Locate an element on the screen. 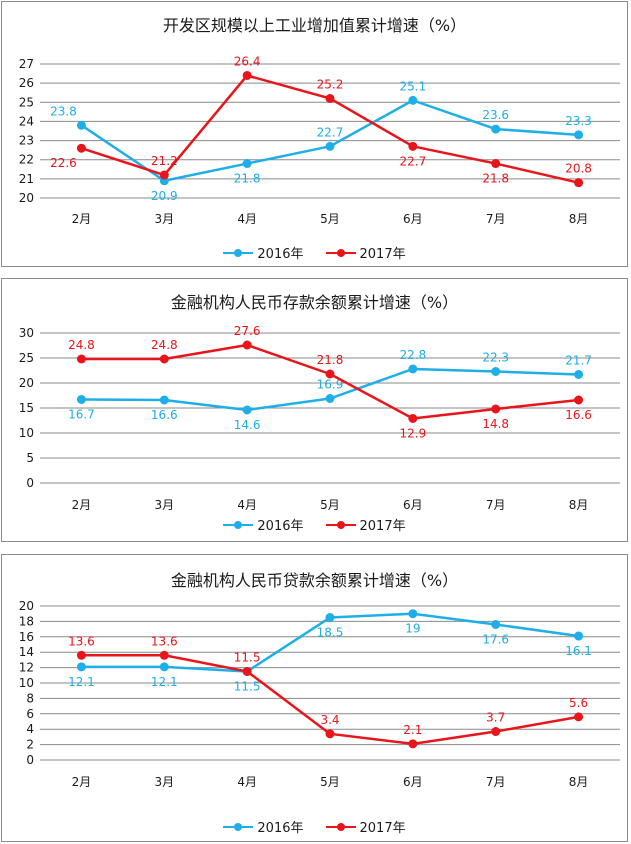  data-label: 3.4 is located at coordinates (329, 720).